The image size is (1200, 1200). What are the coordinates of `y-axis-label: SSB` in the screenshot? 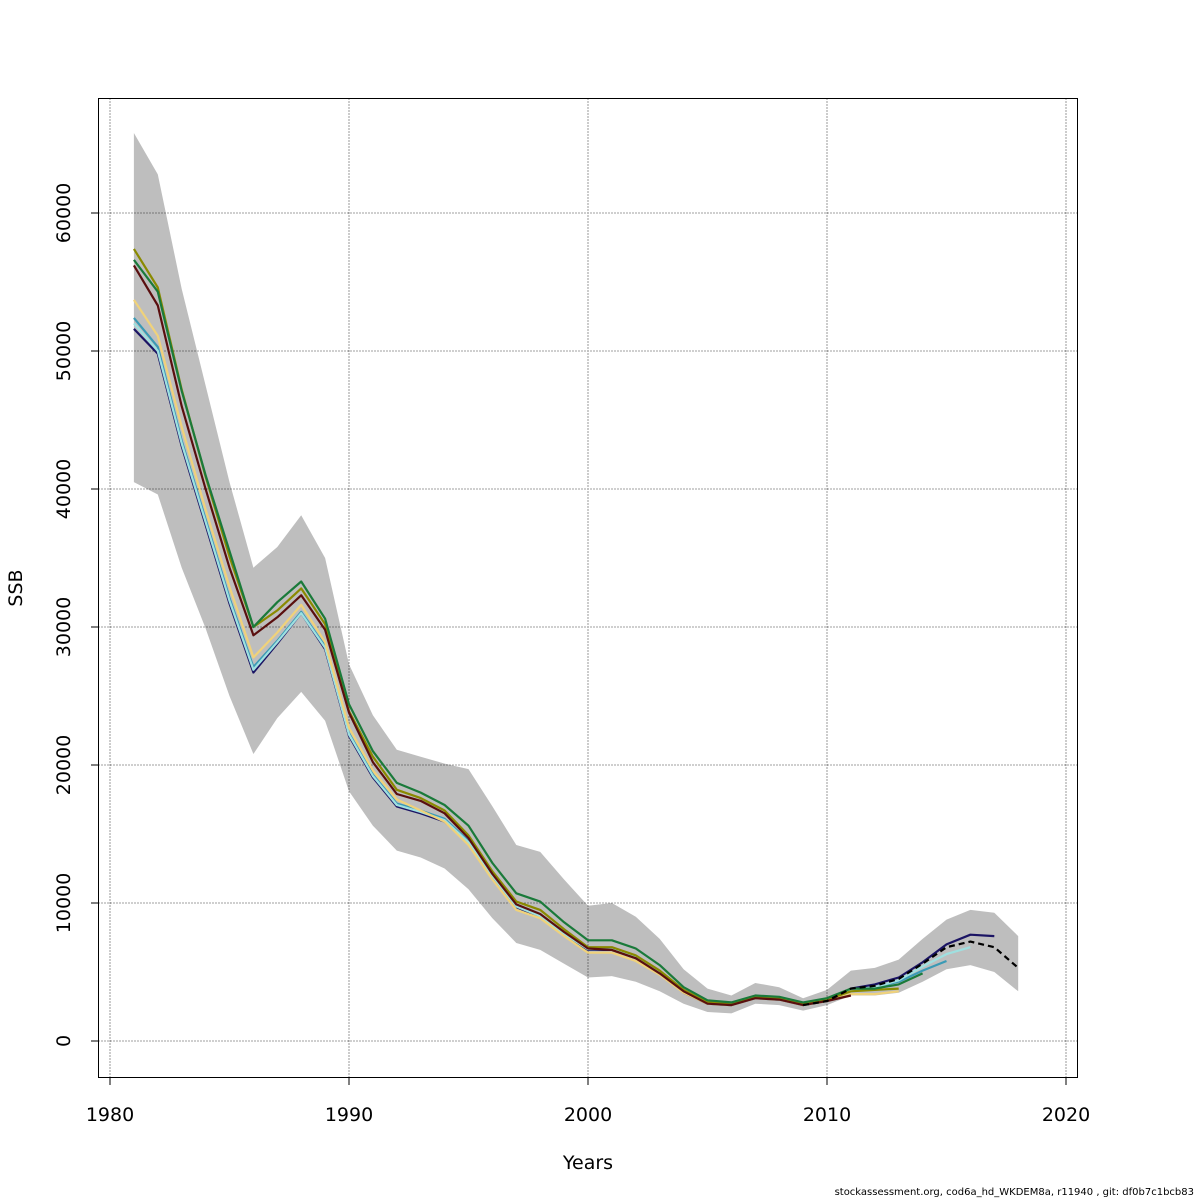 It's located at (16, 587).